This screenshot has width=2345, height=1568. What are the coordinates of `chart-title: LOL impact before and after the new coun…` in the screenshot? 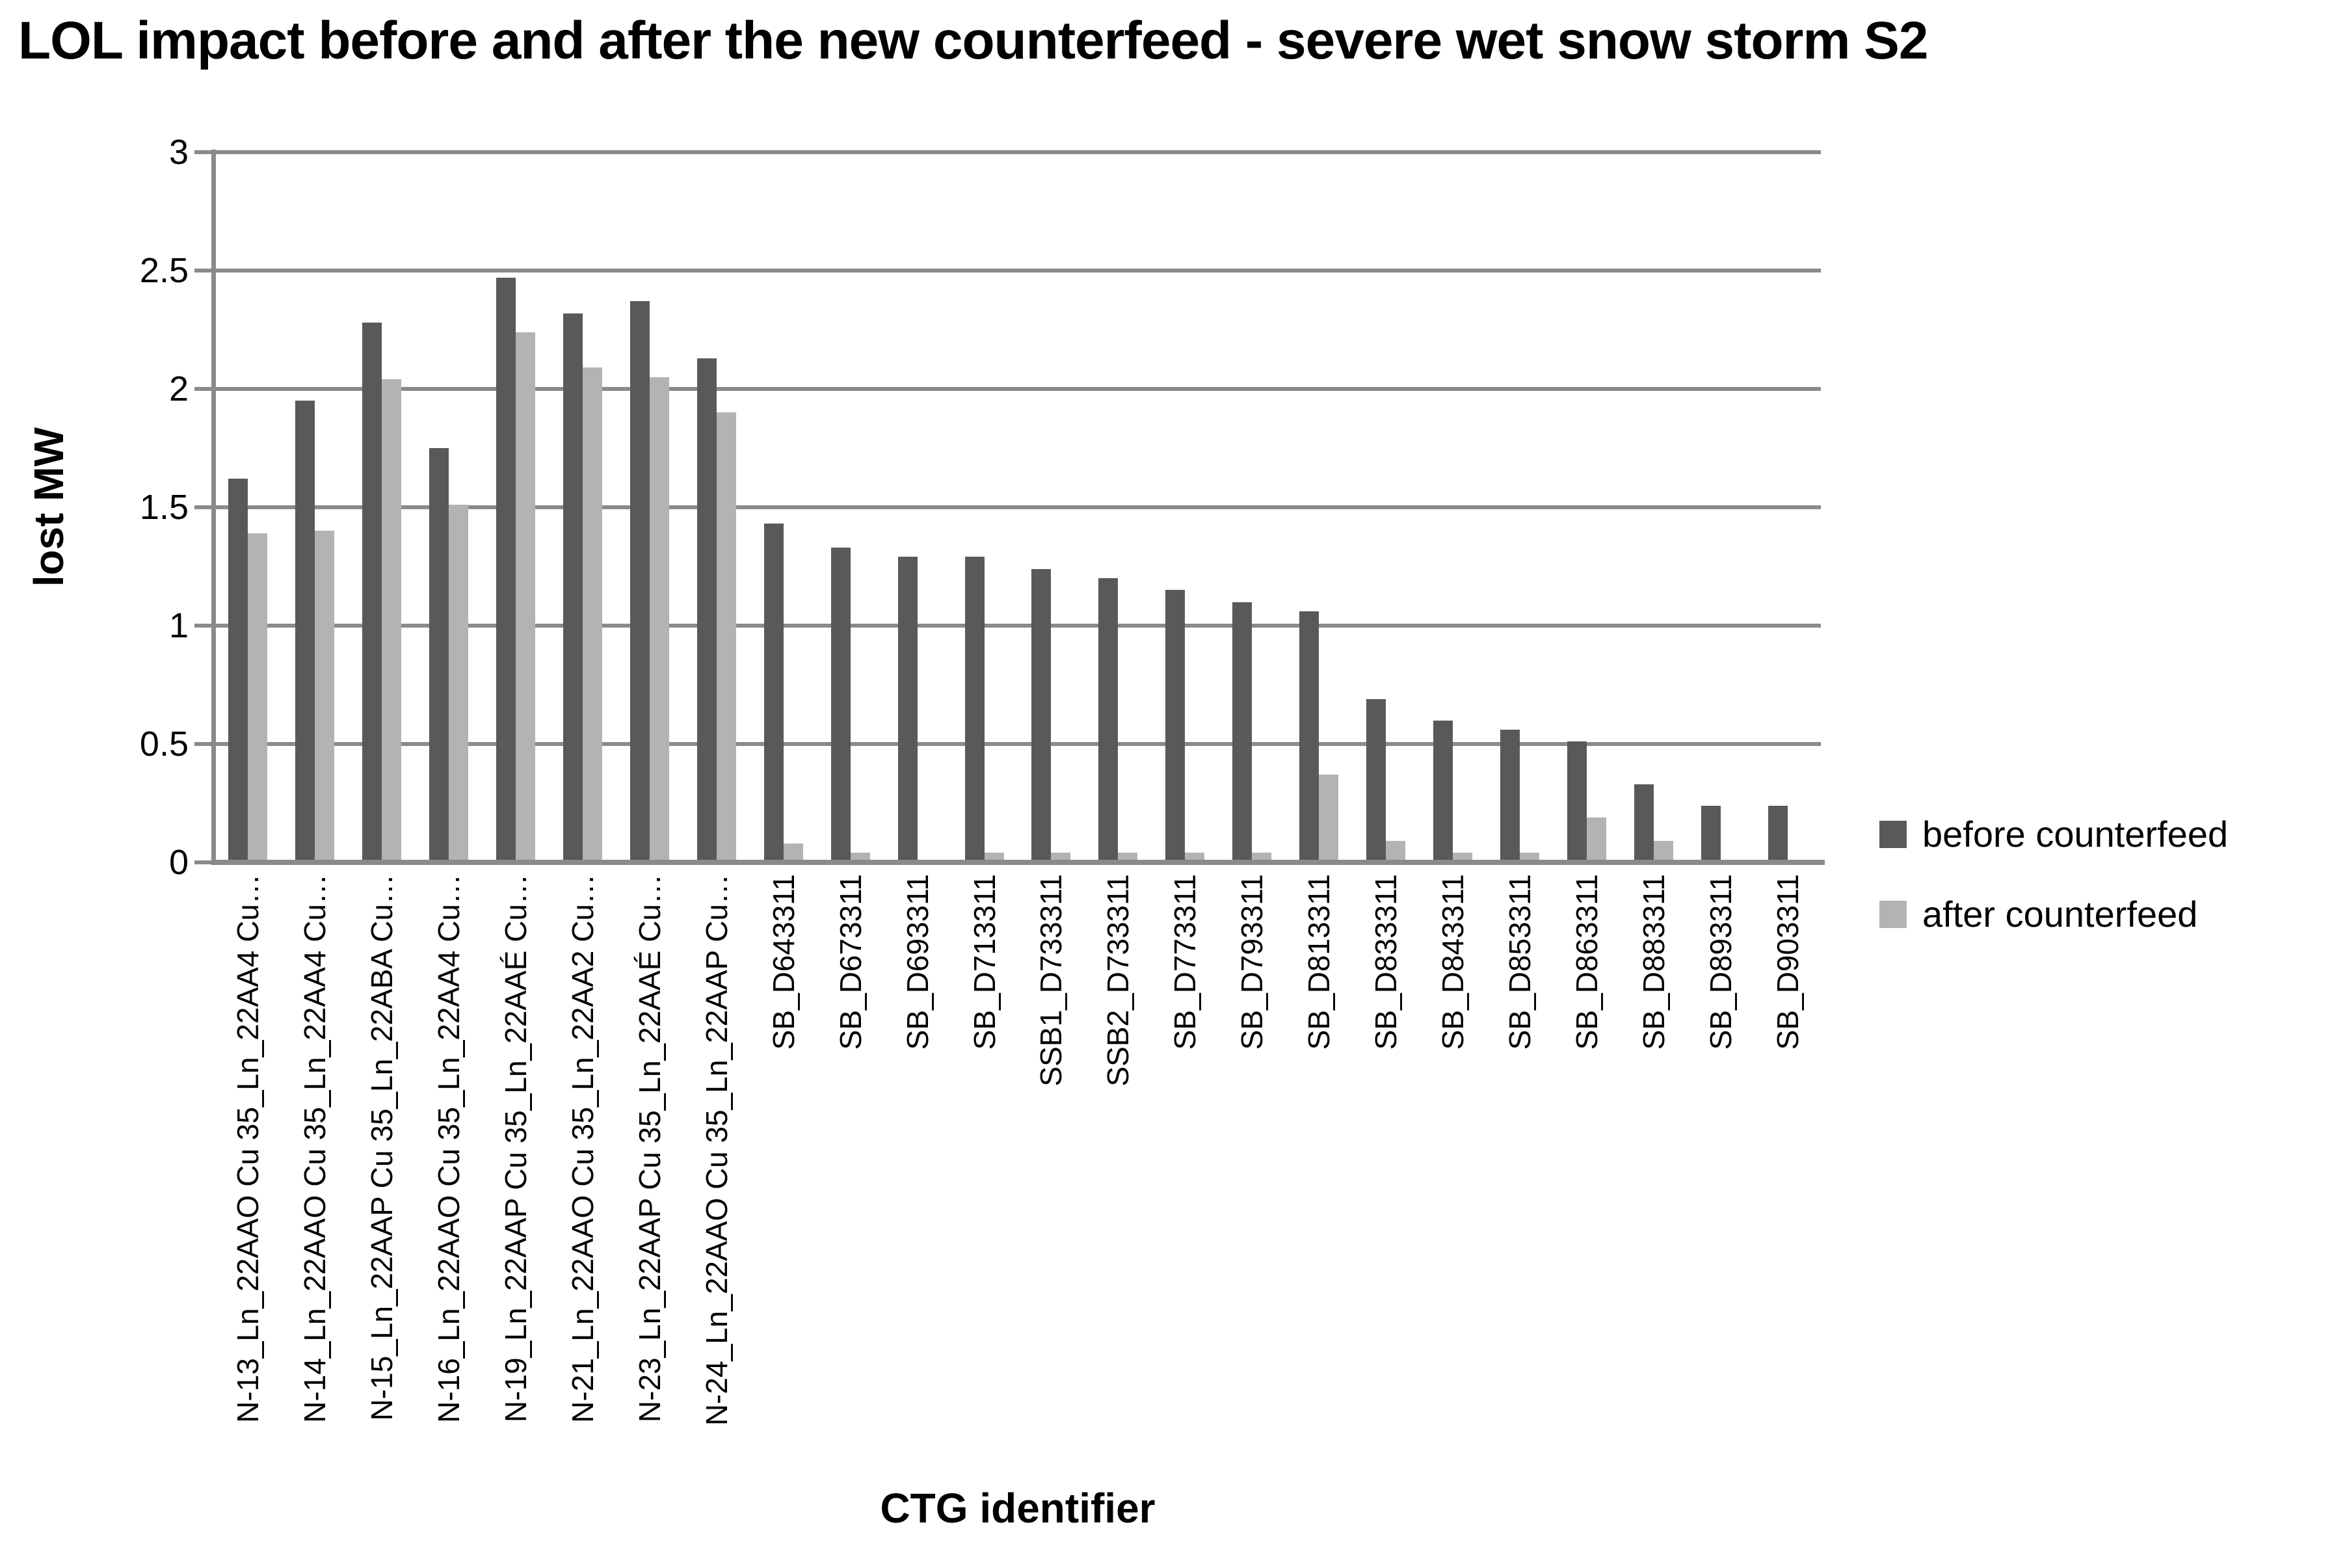 It's located at (973, 41).